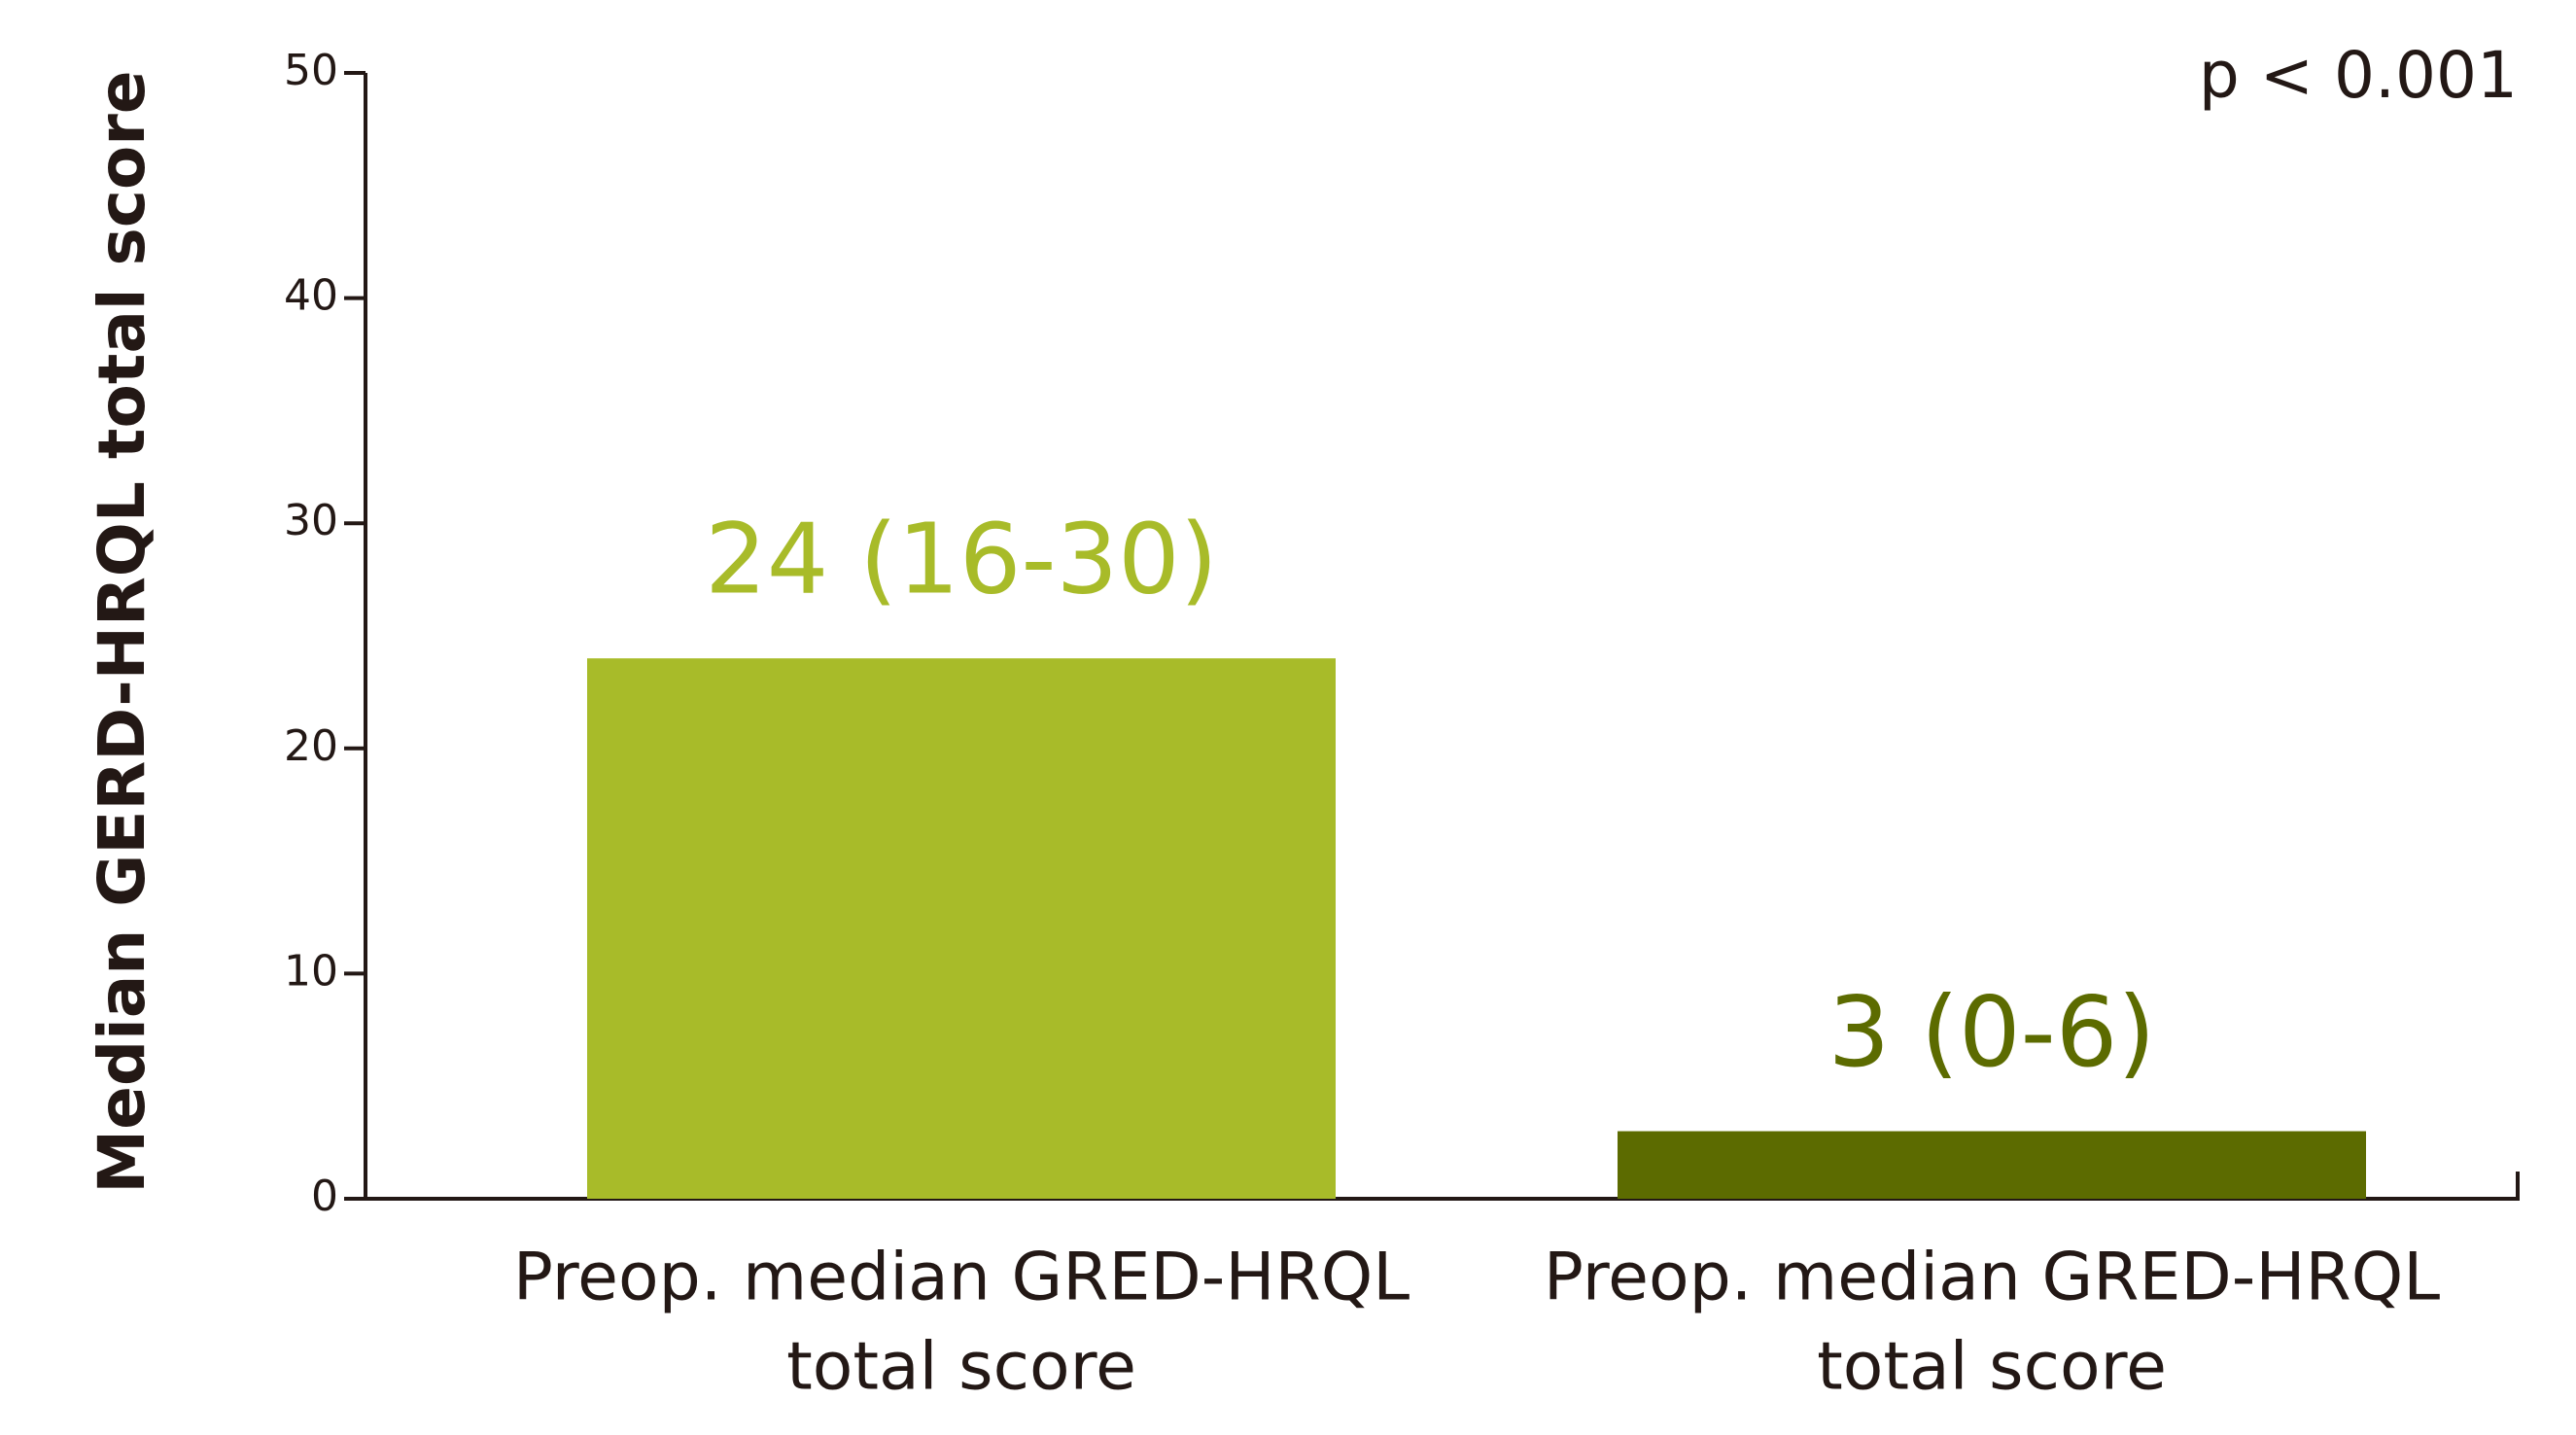  I want to click on y-tick-label: 40, so click(311, 296).